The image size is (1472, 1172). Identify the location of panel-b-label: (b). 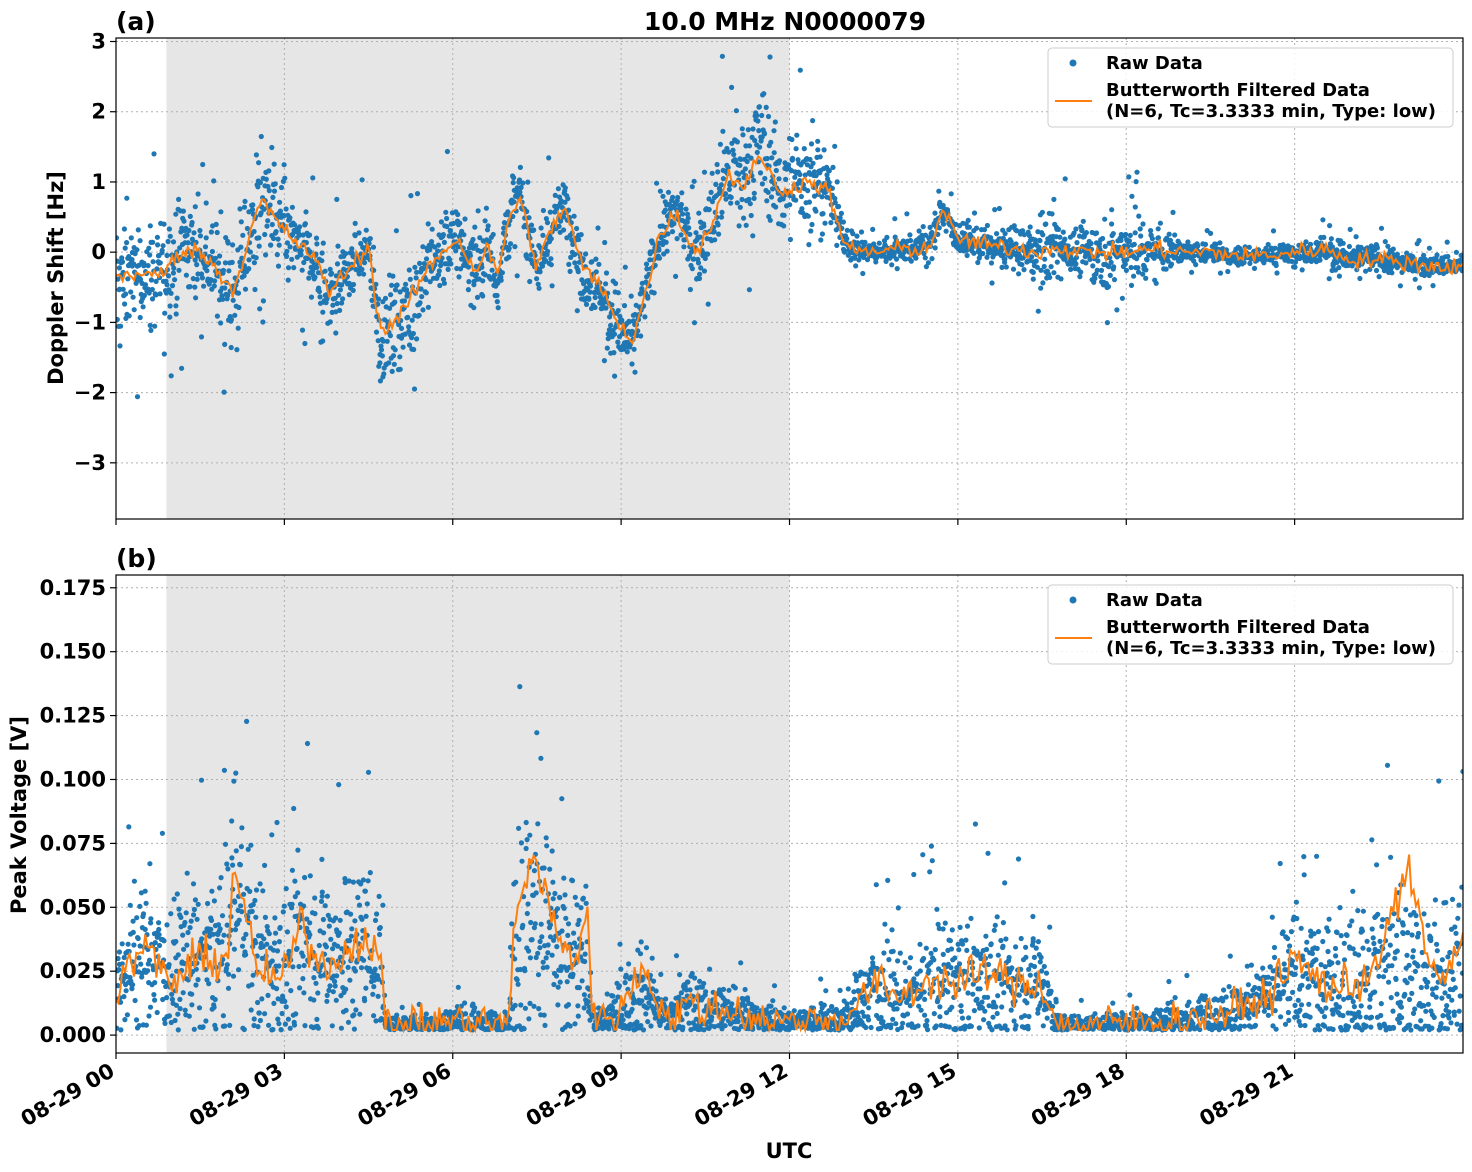
(136, 558).